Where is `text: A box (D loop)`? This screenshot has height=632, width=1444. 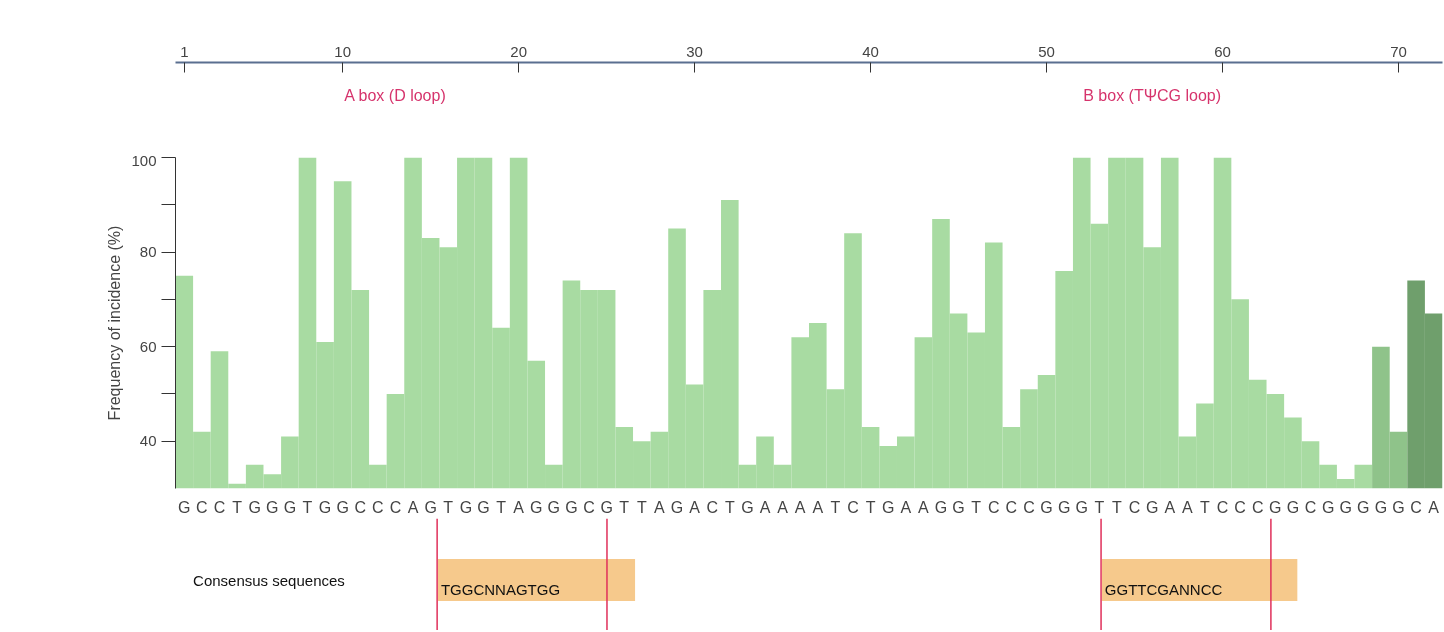
text: A box (D loop) is located at coordinates (395, 96).